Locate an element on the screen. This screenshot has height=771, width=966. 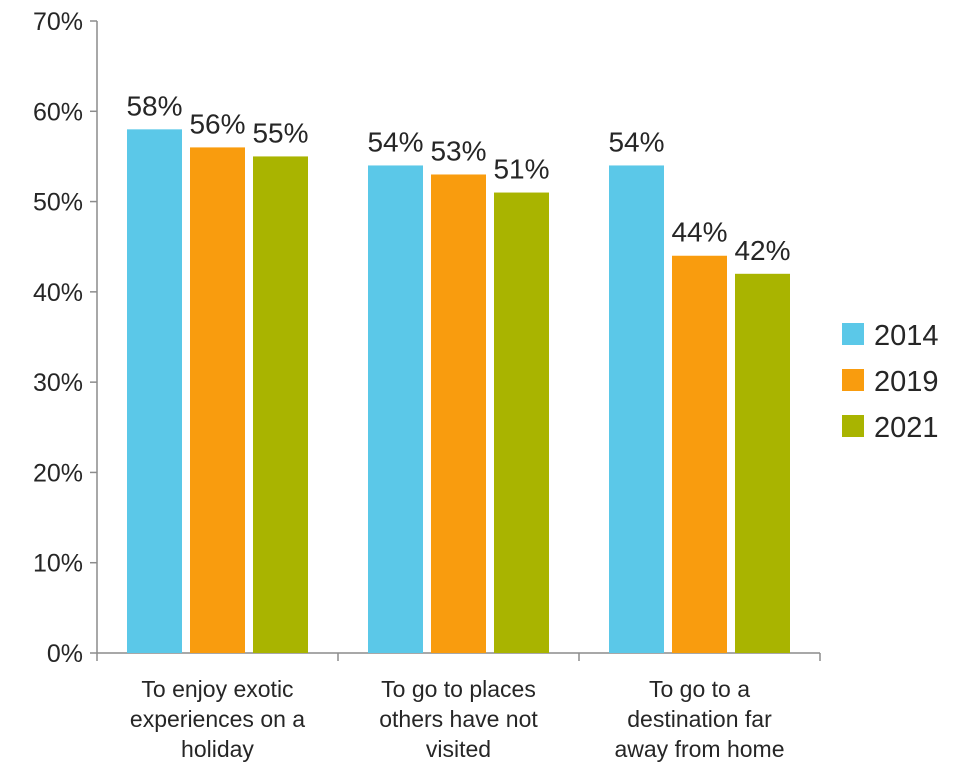
y-tick-label: 0% is located at coordinates (65, 654).